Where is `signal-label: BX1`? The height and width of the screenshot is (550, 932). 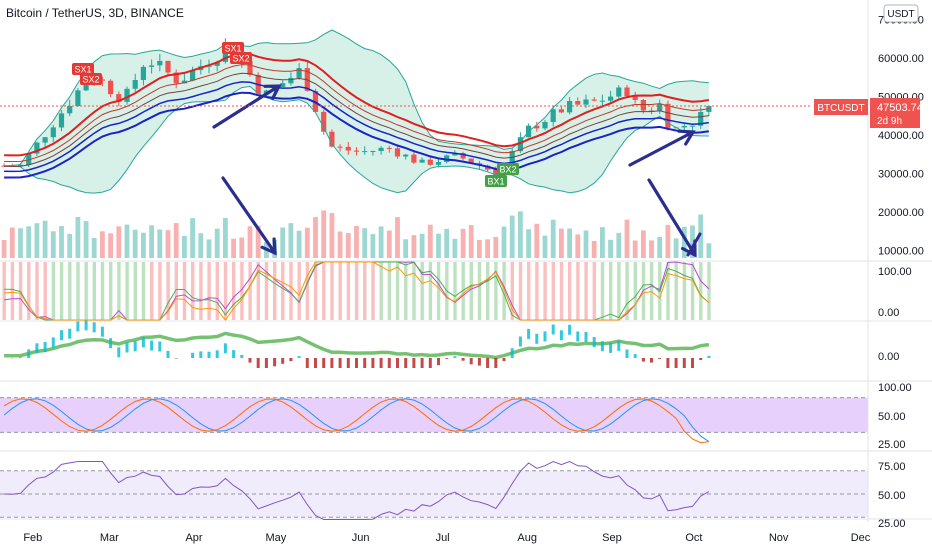 signal-label: BX1 is located at coordinates (495, 182).